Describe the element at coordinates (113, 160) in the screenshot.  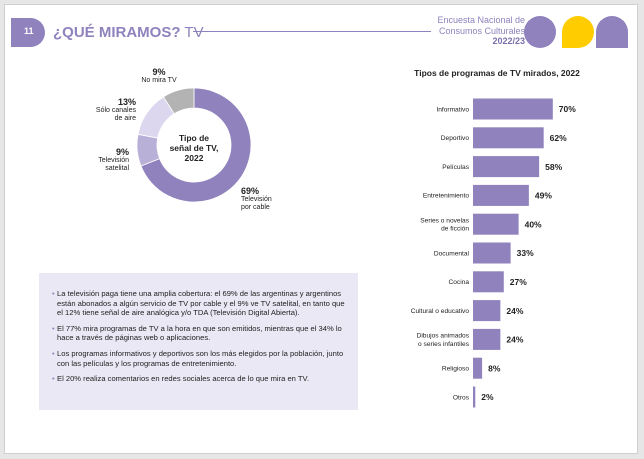
I see `donut-label-satellite-line-1: Televisión` at that location.